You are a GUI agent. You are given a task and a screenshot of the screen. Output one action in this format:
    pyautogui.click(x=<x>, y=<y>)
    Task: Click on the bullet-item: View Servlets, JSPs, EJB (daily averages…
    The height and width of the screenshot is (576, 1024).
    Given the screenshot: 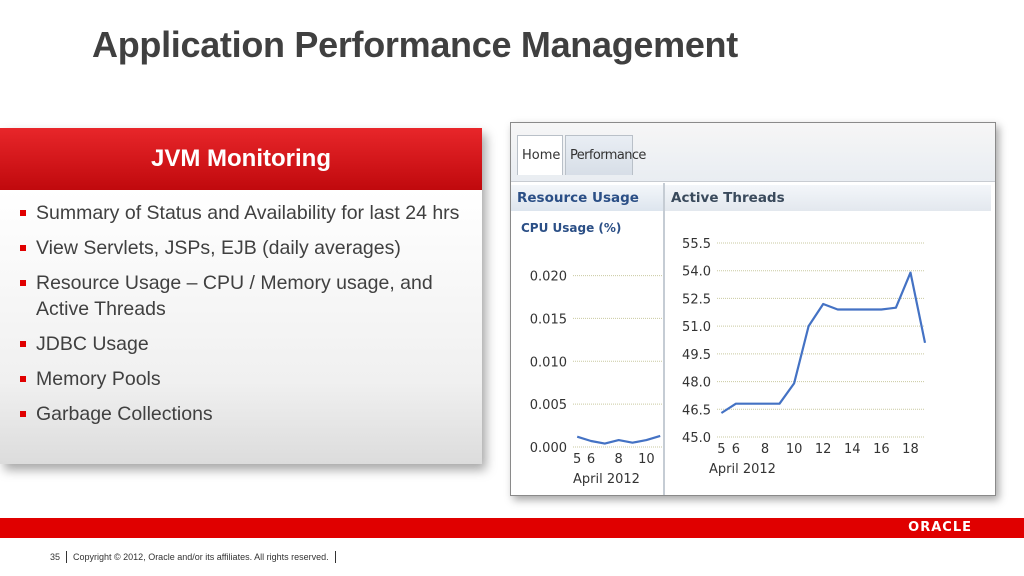 What is the action you would take?
    pyautogui.click(x=243, y=248)
    